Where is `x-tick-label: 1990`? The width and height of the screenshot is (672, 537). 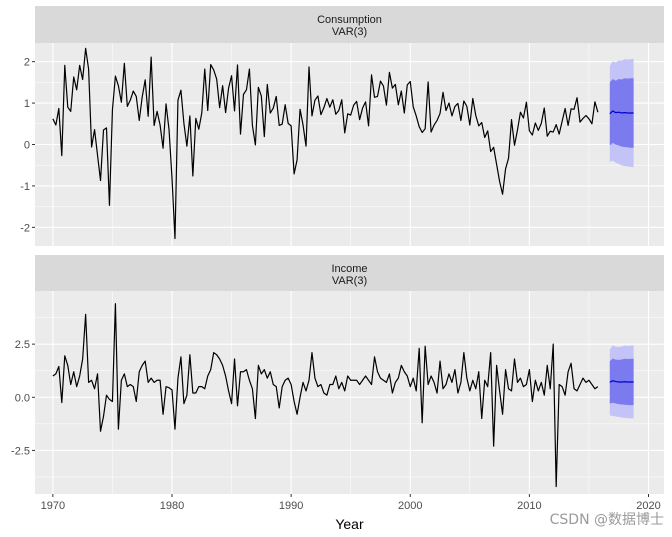
x-tick-label: 1990 is located at coordinates (291, 506).